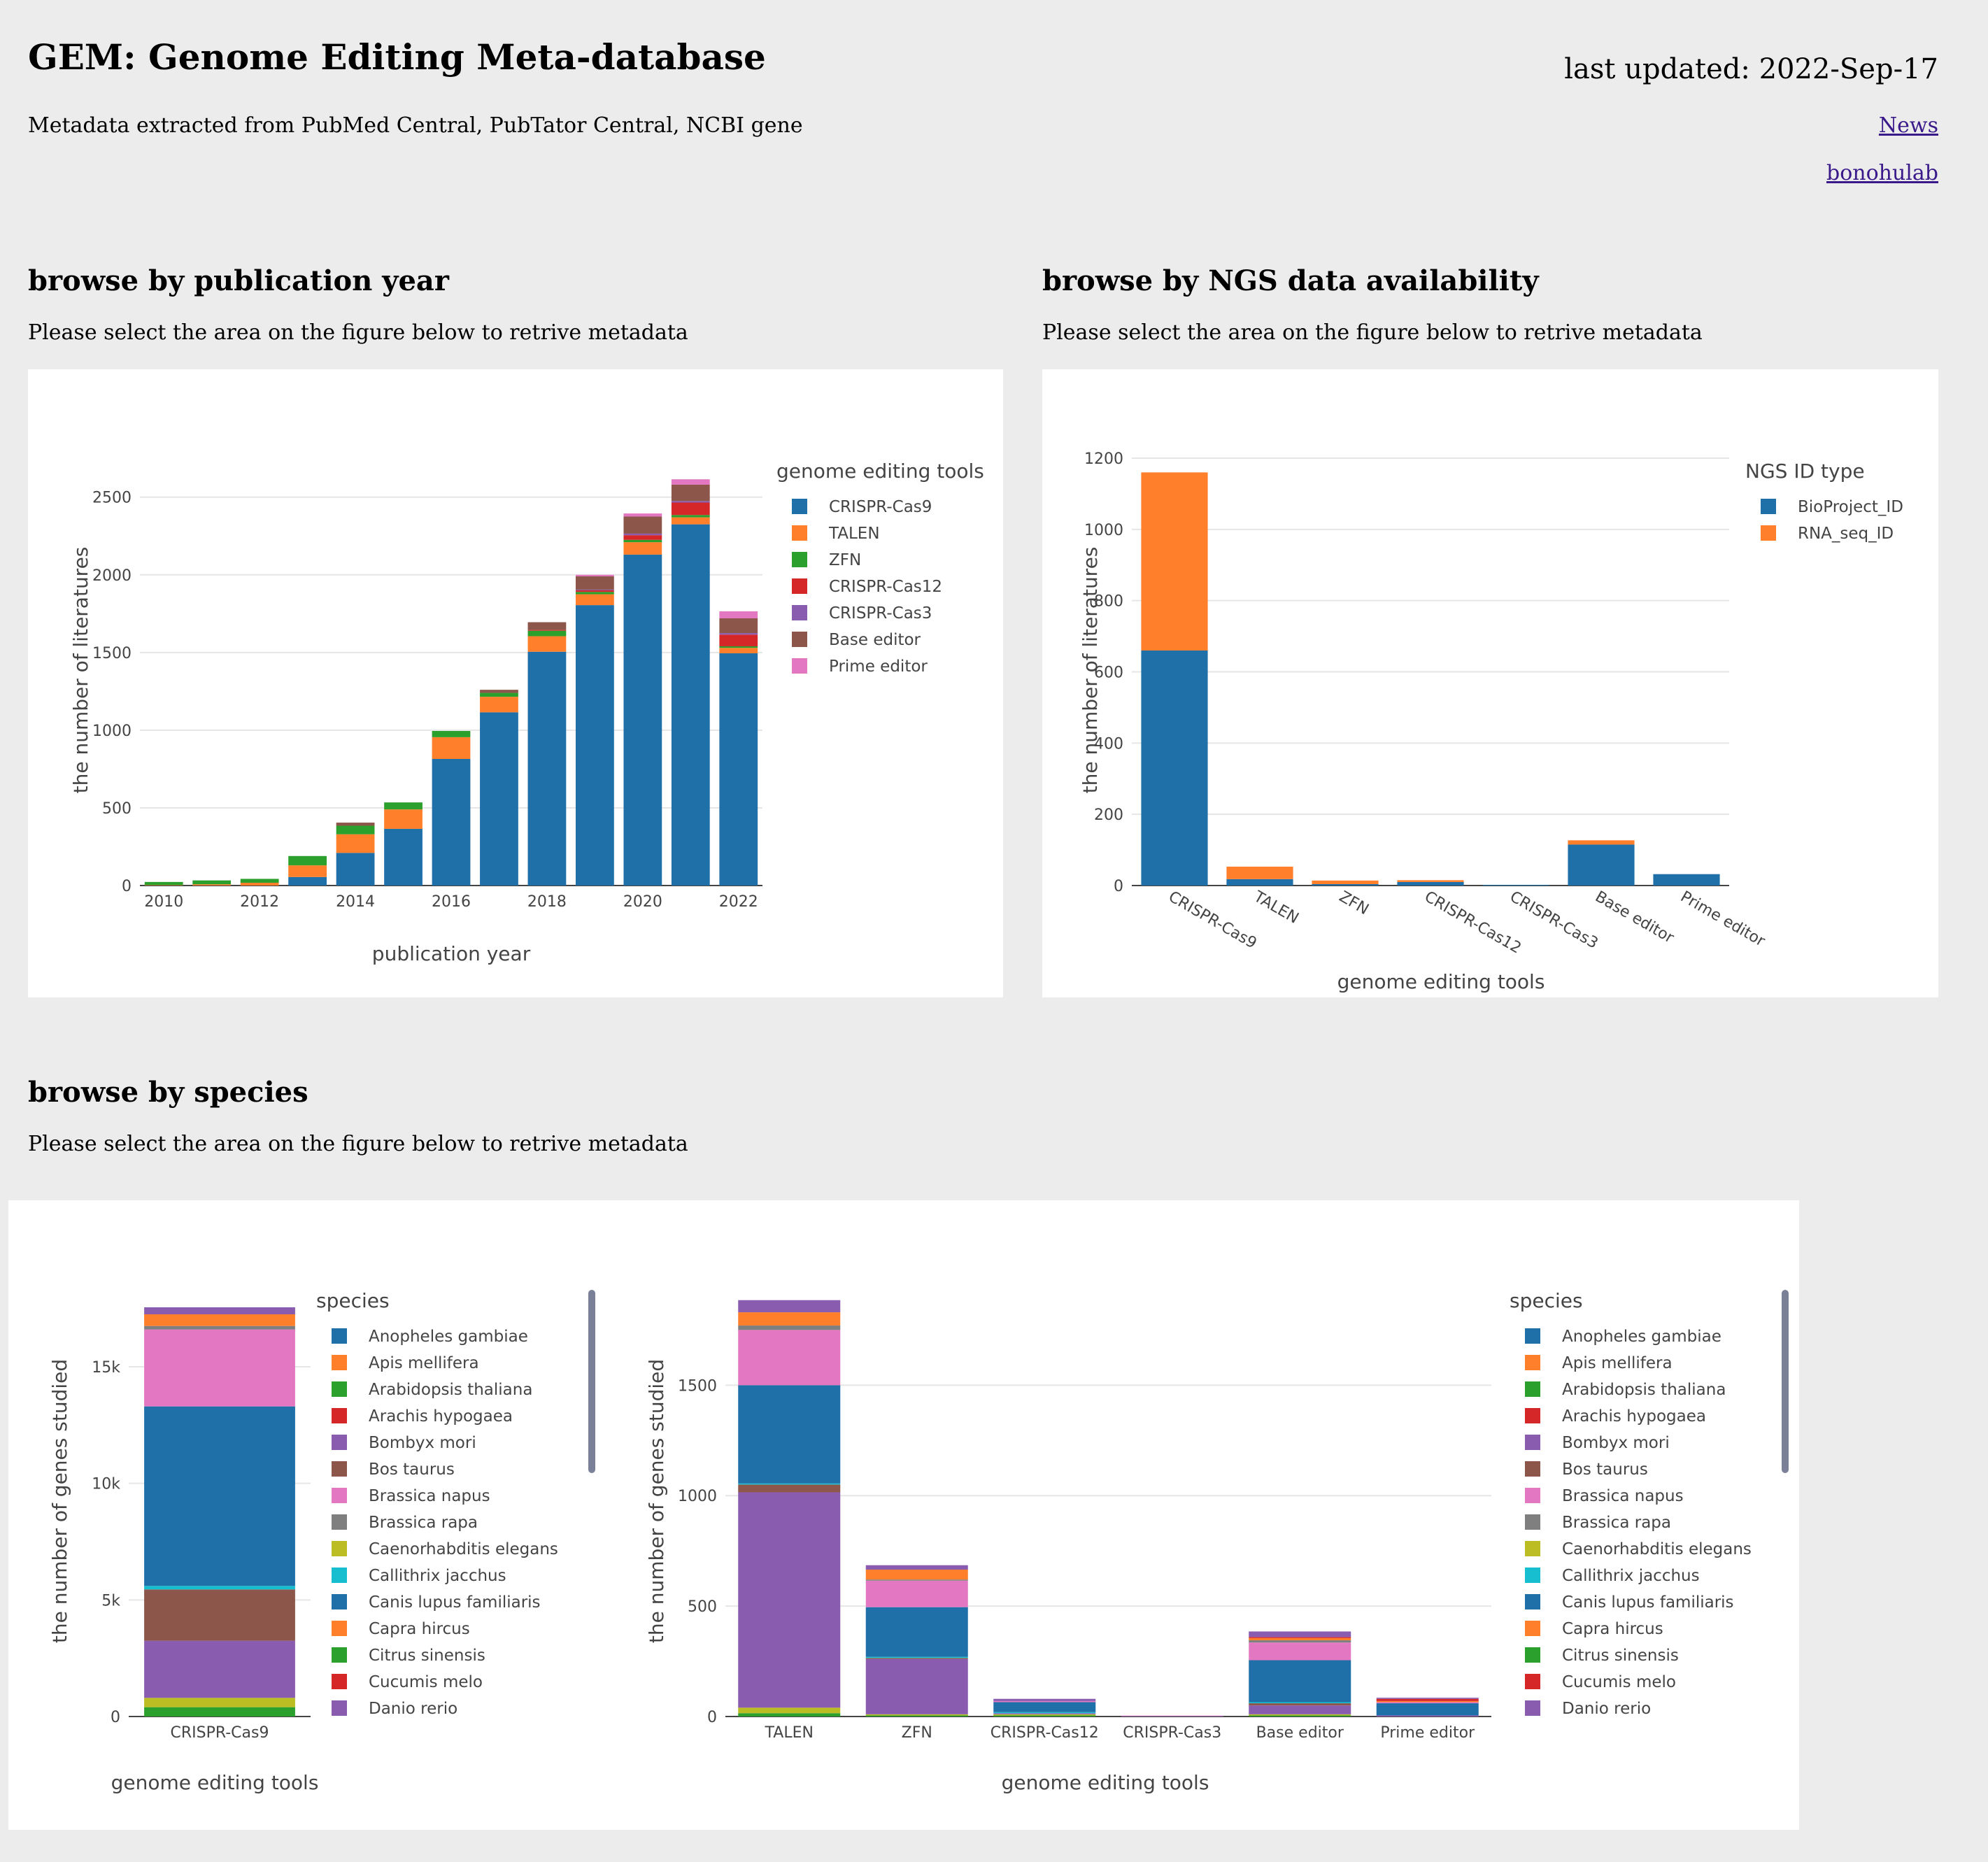 The height and width of the screenshot is (1862, 1988). What do you see at coordinates (339, 1336) in the screenshot?
I see `legend-swatch-anopheles-gambiae` at bounding box center [339, 1336].